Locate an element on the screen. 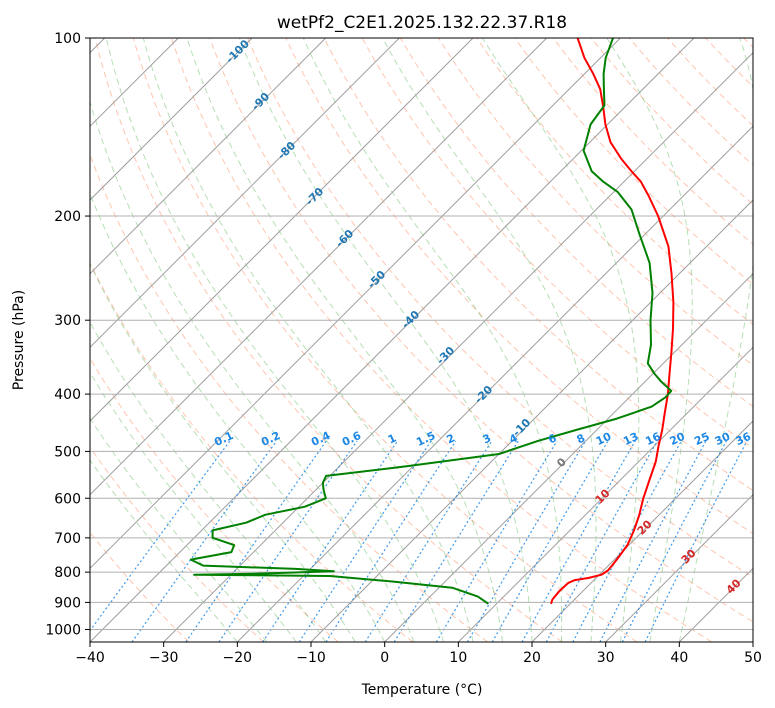 The image size is (775, 708). mixing-ratio-label: 30 is located at coordinates (723, 439).